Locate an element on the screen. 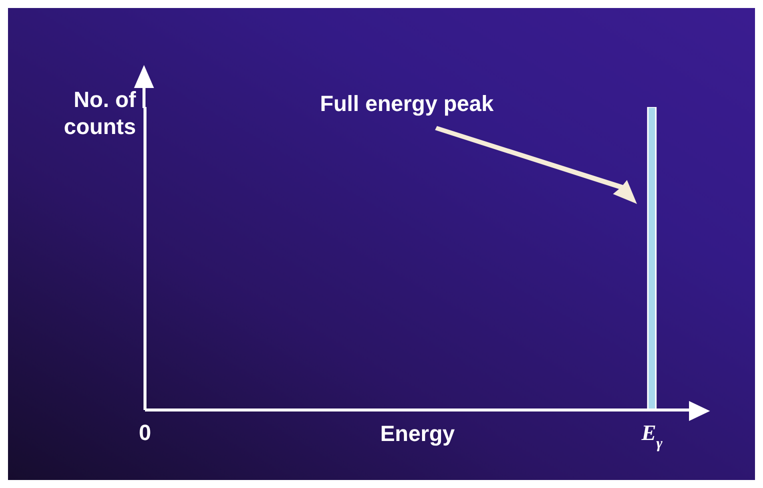  annotation: Full energy peak is located at coordinates (407, 103).